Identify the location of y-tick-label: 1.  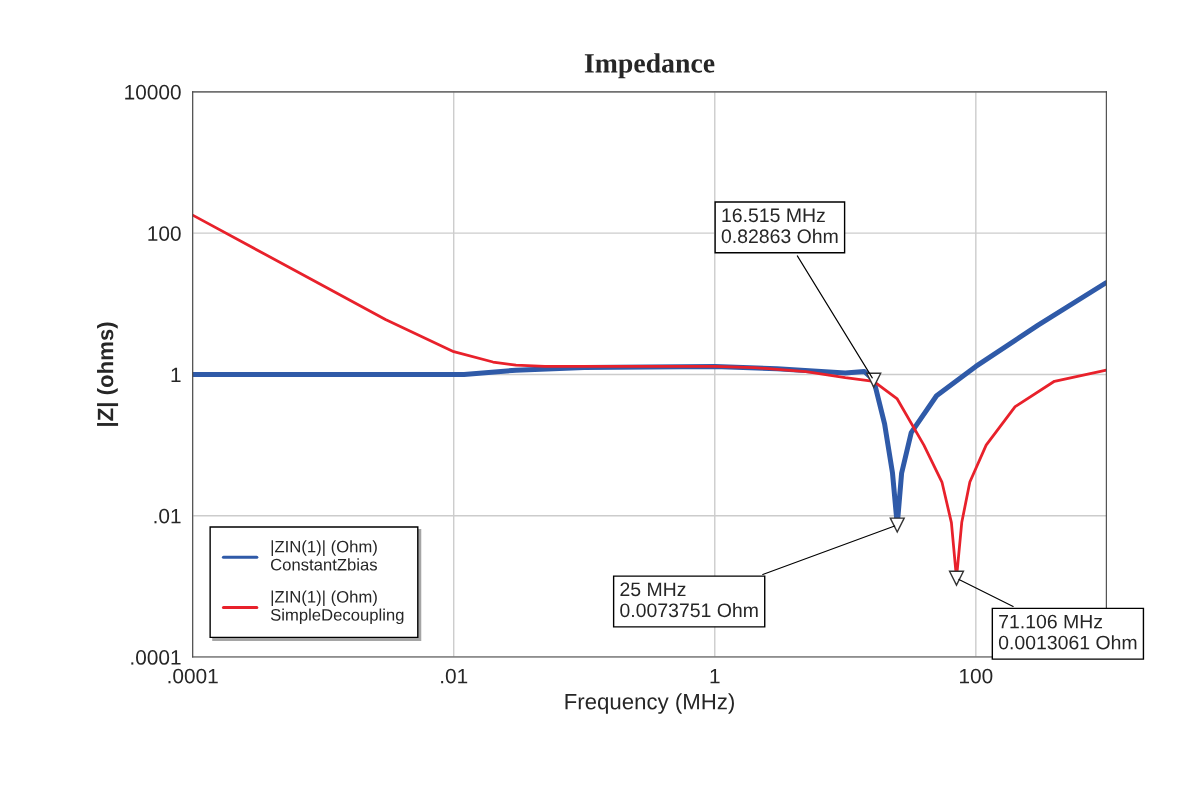
(176, 374).